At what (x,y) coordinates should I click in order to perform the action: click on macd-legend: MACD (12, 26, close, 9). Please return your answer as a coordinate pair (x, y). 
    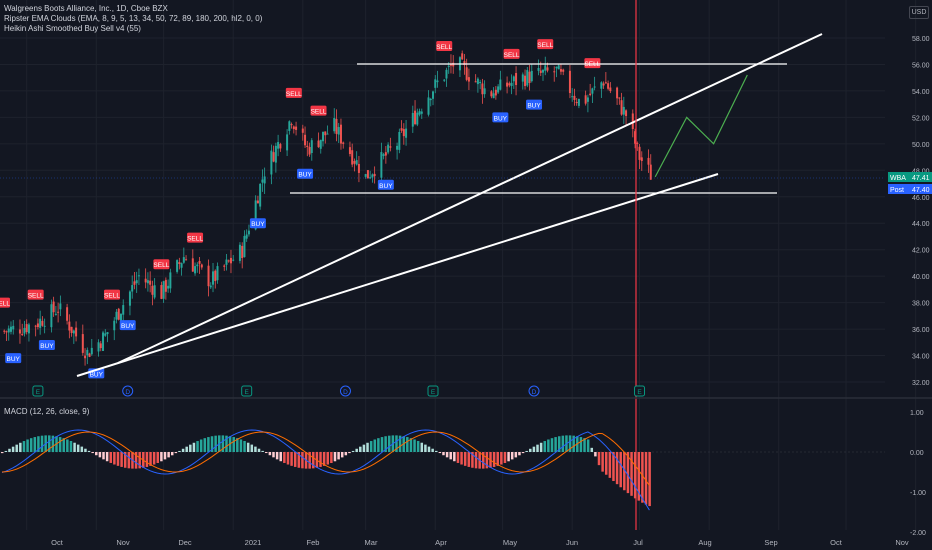
    Looking at the image, I should click on (47, 411).